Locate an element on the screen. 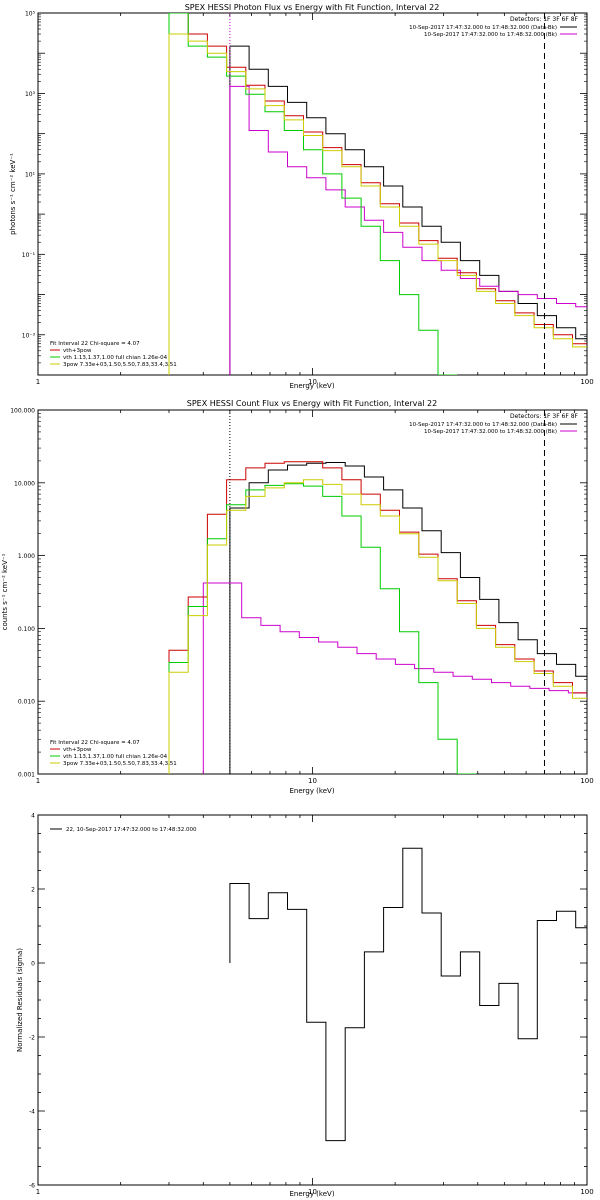 The width and height of the screenshot is (600, 1200). count-flux-ylabel: counts s⁻¹ cm⁻² keV⁻¹ is located at coordinates (5, 591).